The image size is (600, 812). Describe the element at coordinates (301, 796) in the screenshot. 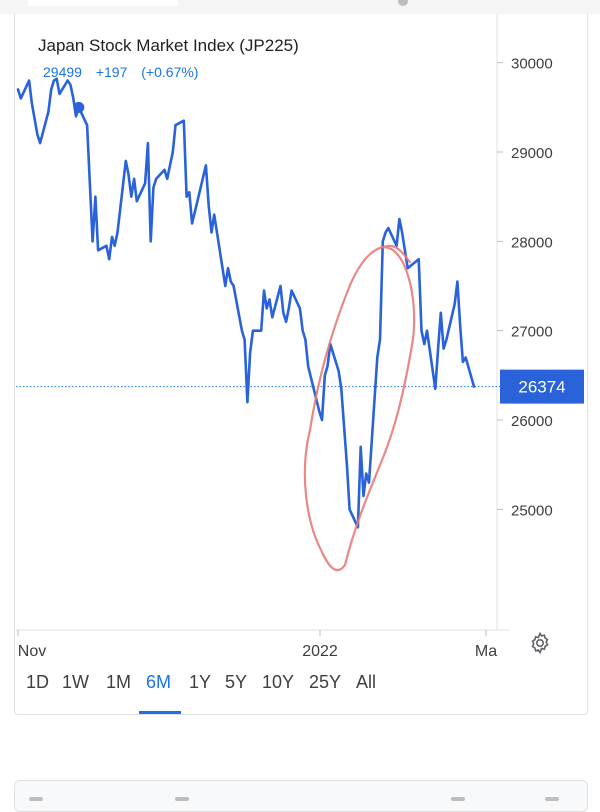

I see `next-card-fragment` at that location.